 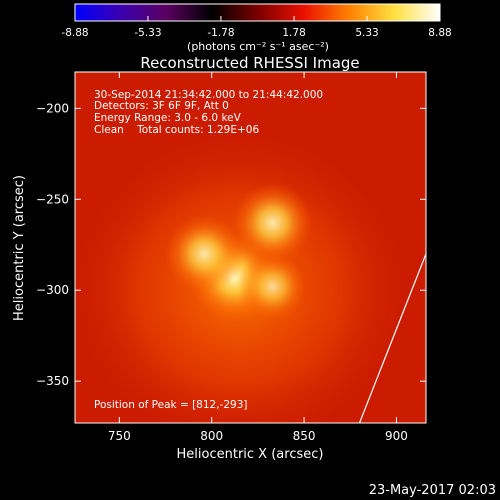 What do you see at coordinates (208, 95) in the screenshot?
I see `annotation-time-range: 30-Sep-2014 21:34:42.000 to 21:44:42.000` at bounding box center [208, 95].